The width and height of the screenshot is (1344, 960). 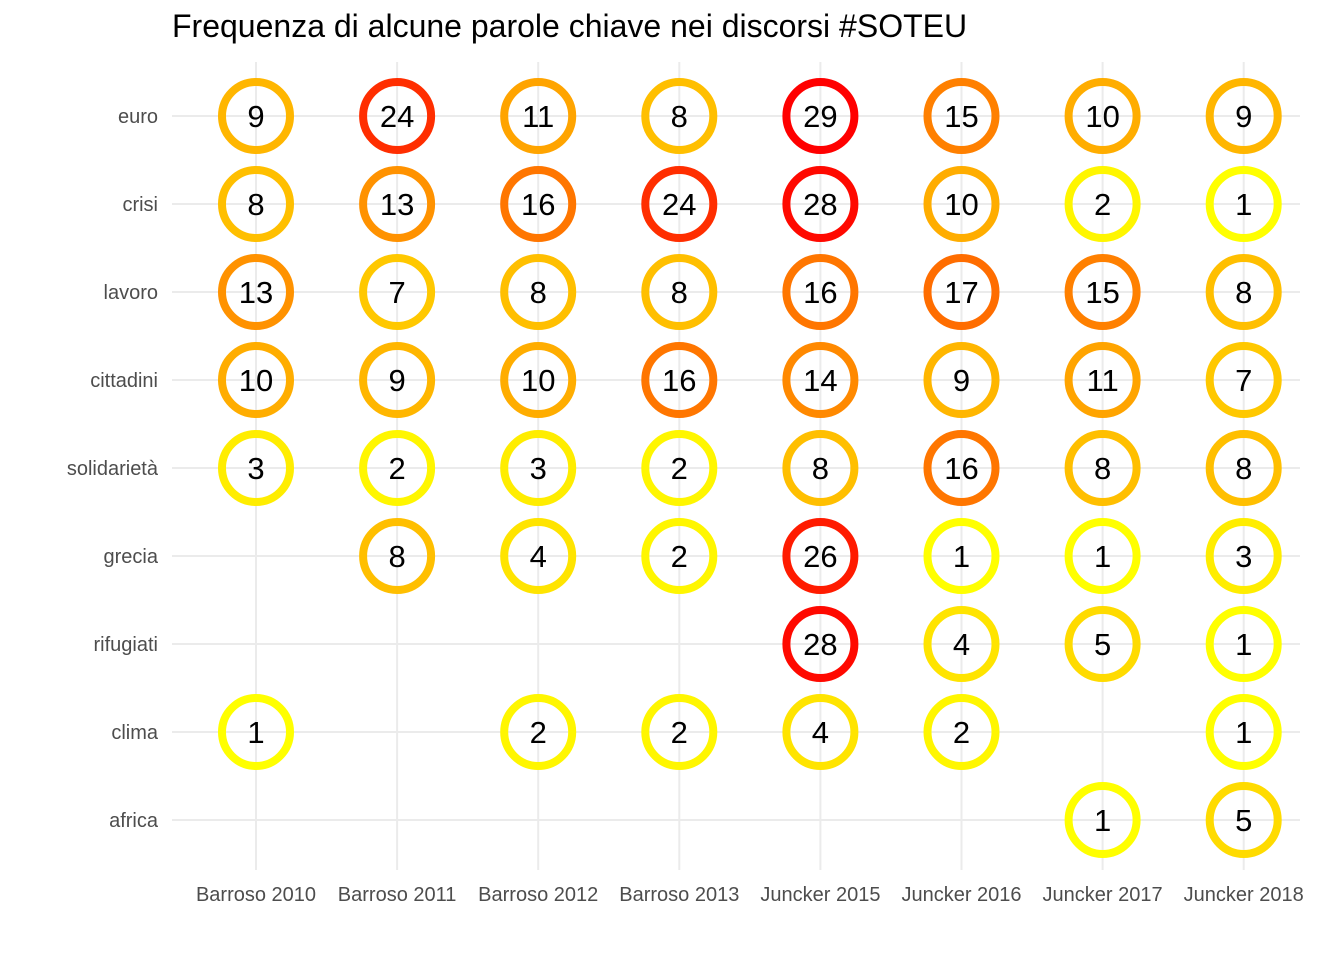 I want to click on data-label: 26, so click(x=820, y=556).